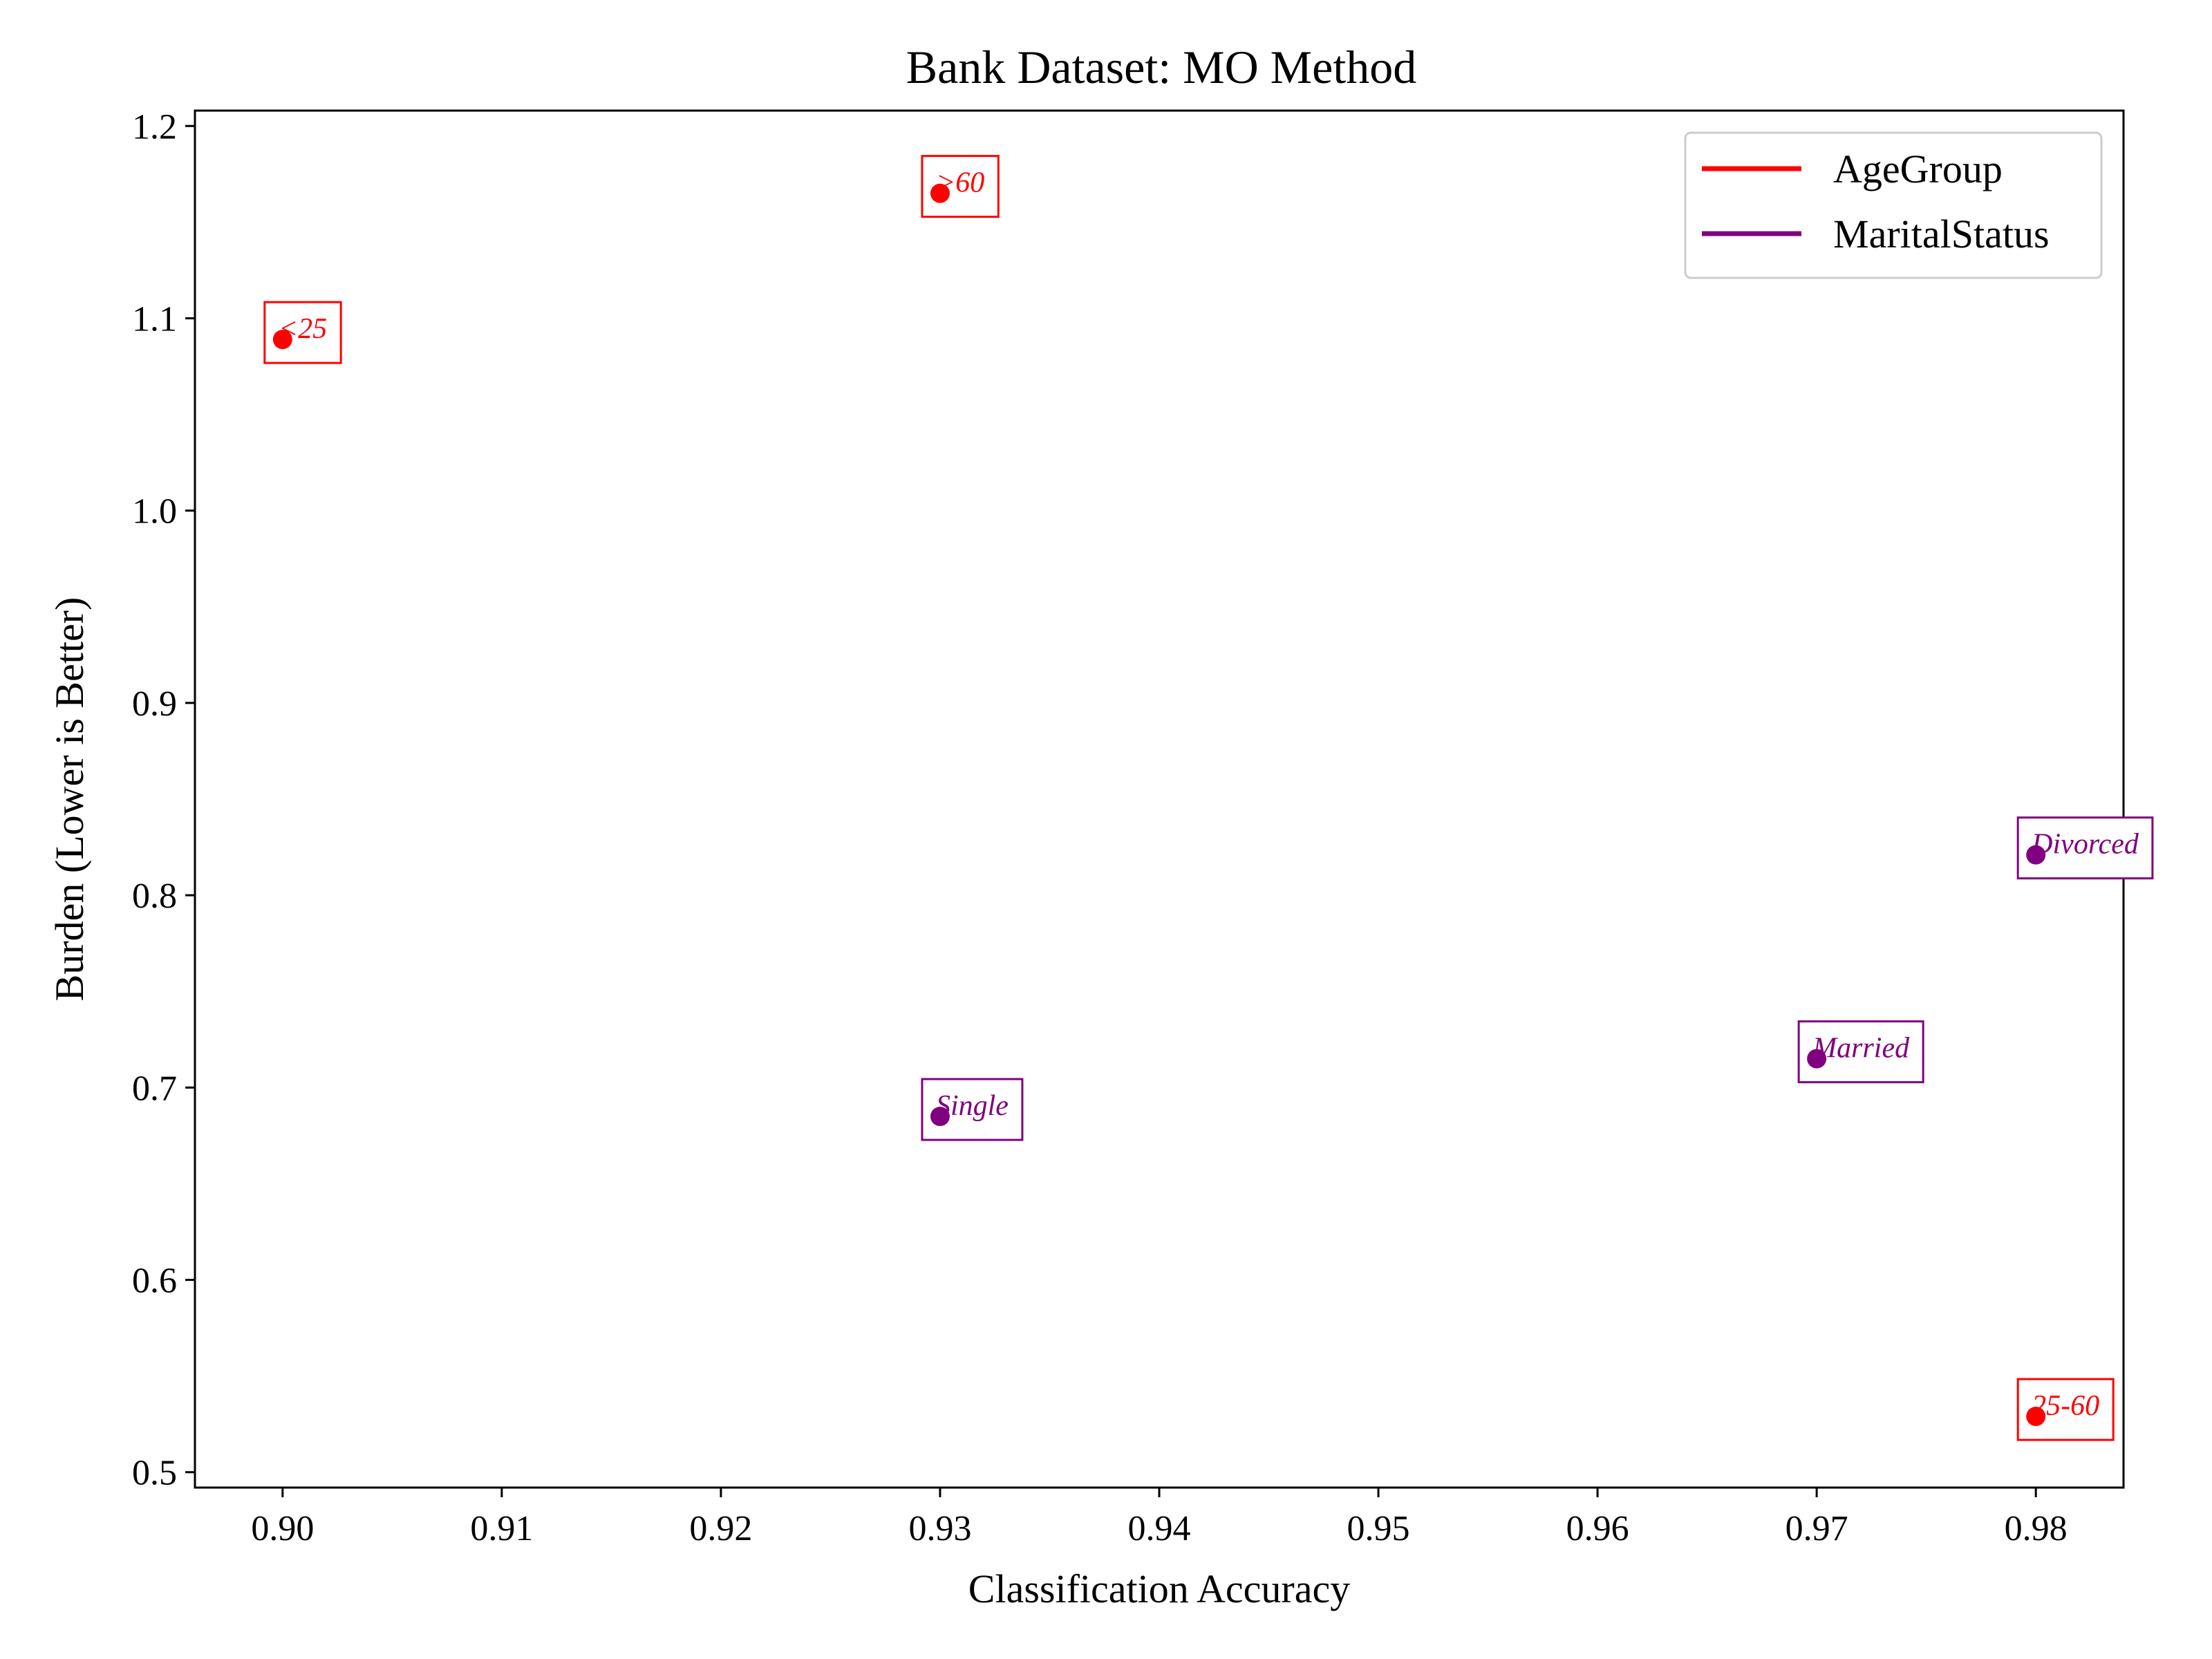 The image size is (2212, 1659). What do you see at coordinates (155, 1088) in the screenshot?
I see `y-tick-label: 0.7` at bounding box center [155, 1088].